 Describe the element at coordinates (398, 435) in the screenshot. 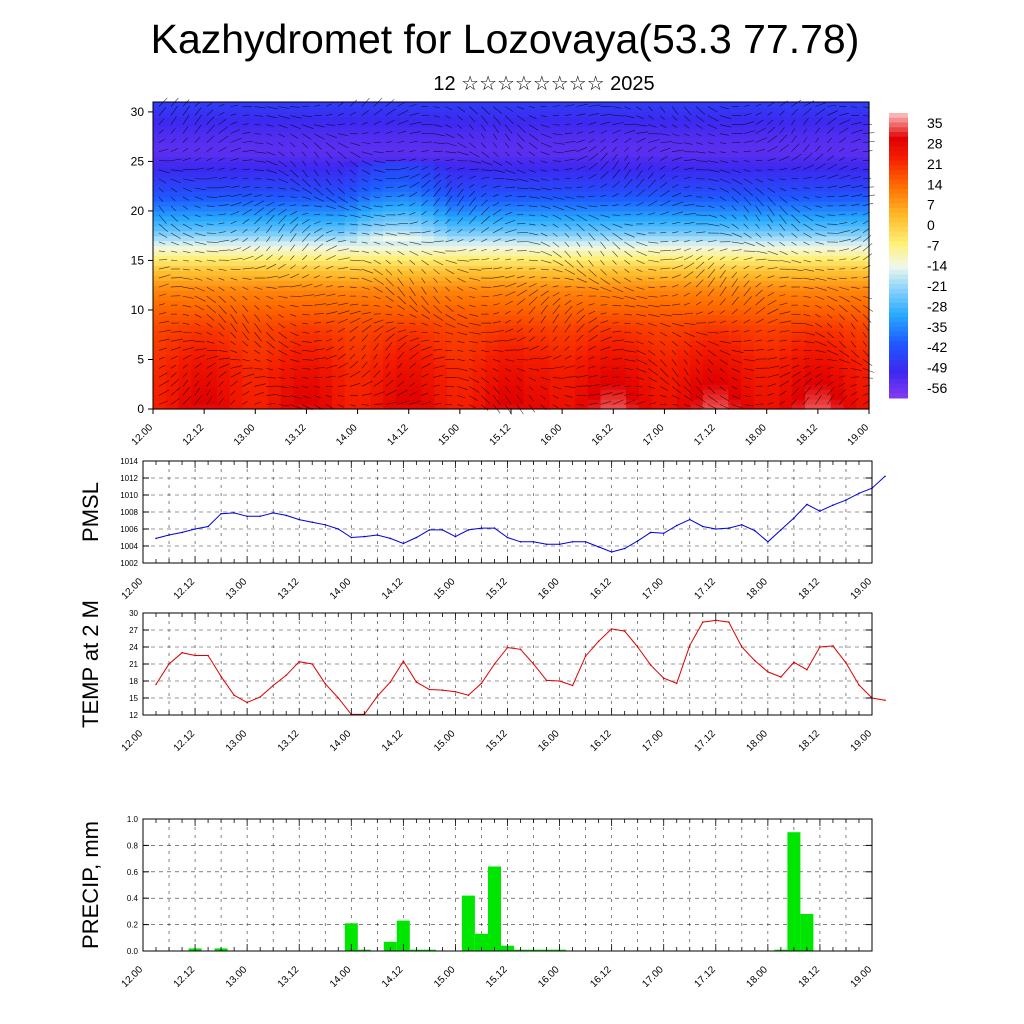

I see `heatmap-x-tick-label: 14.12` at that location.